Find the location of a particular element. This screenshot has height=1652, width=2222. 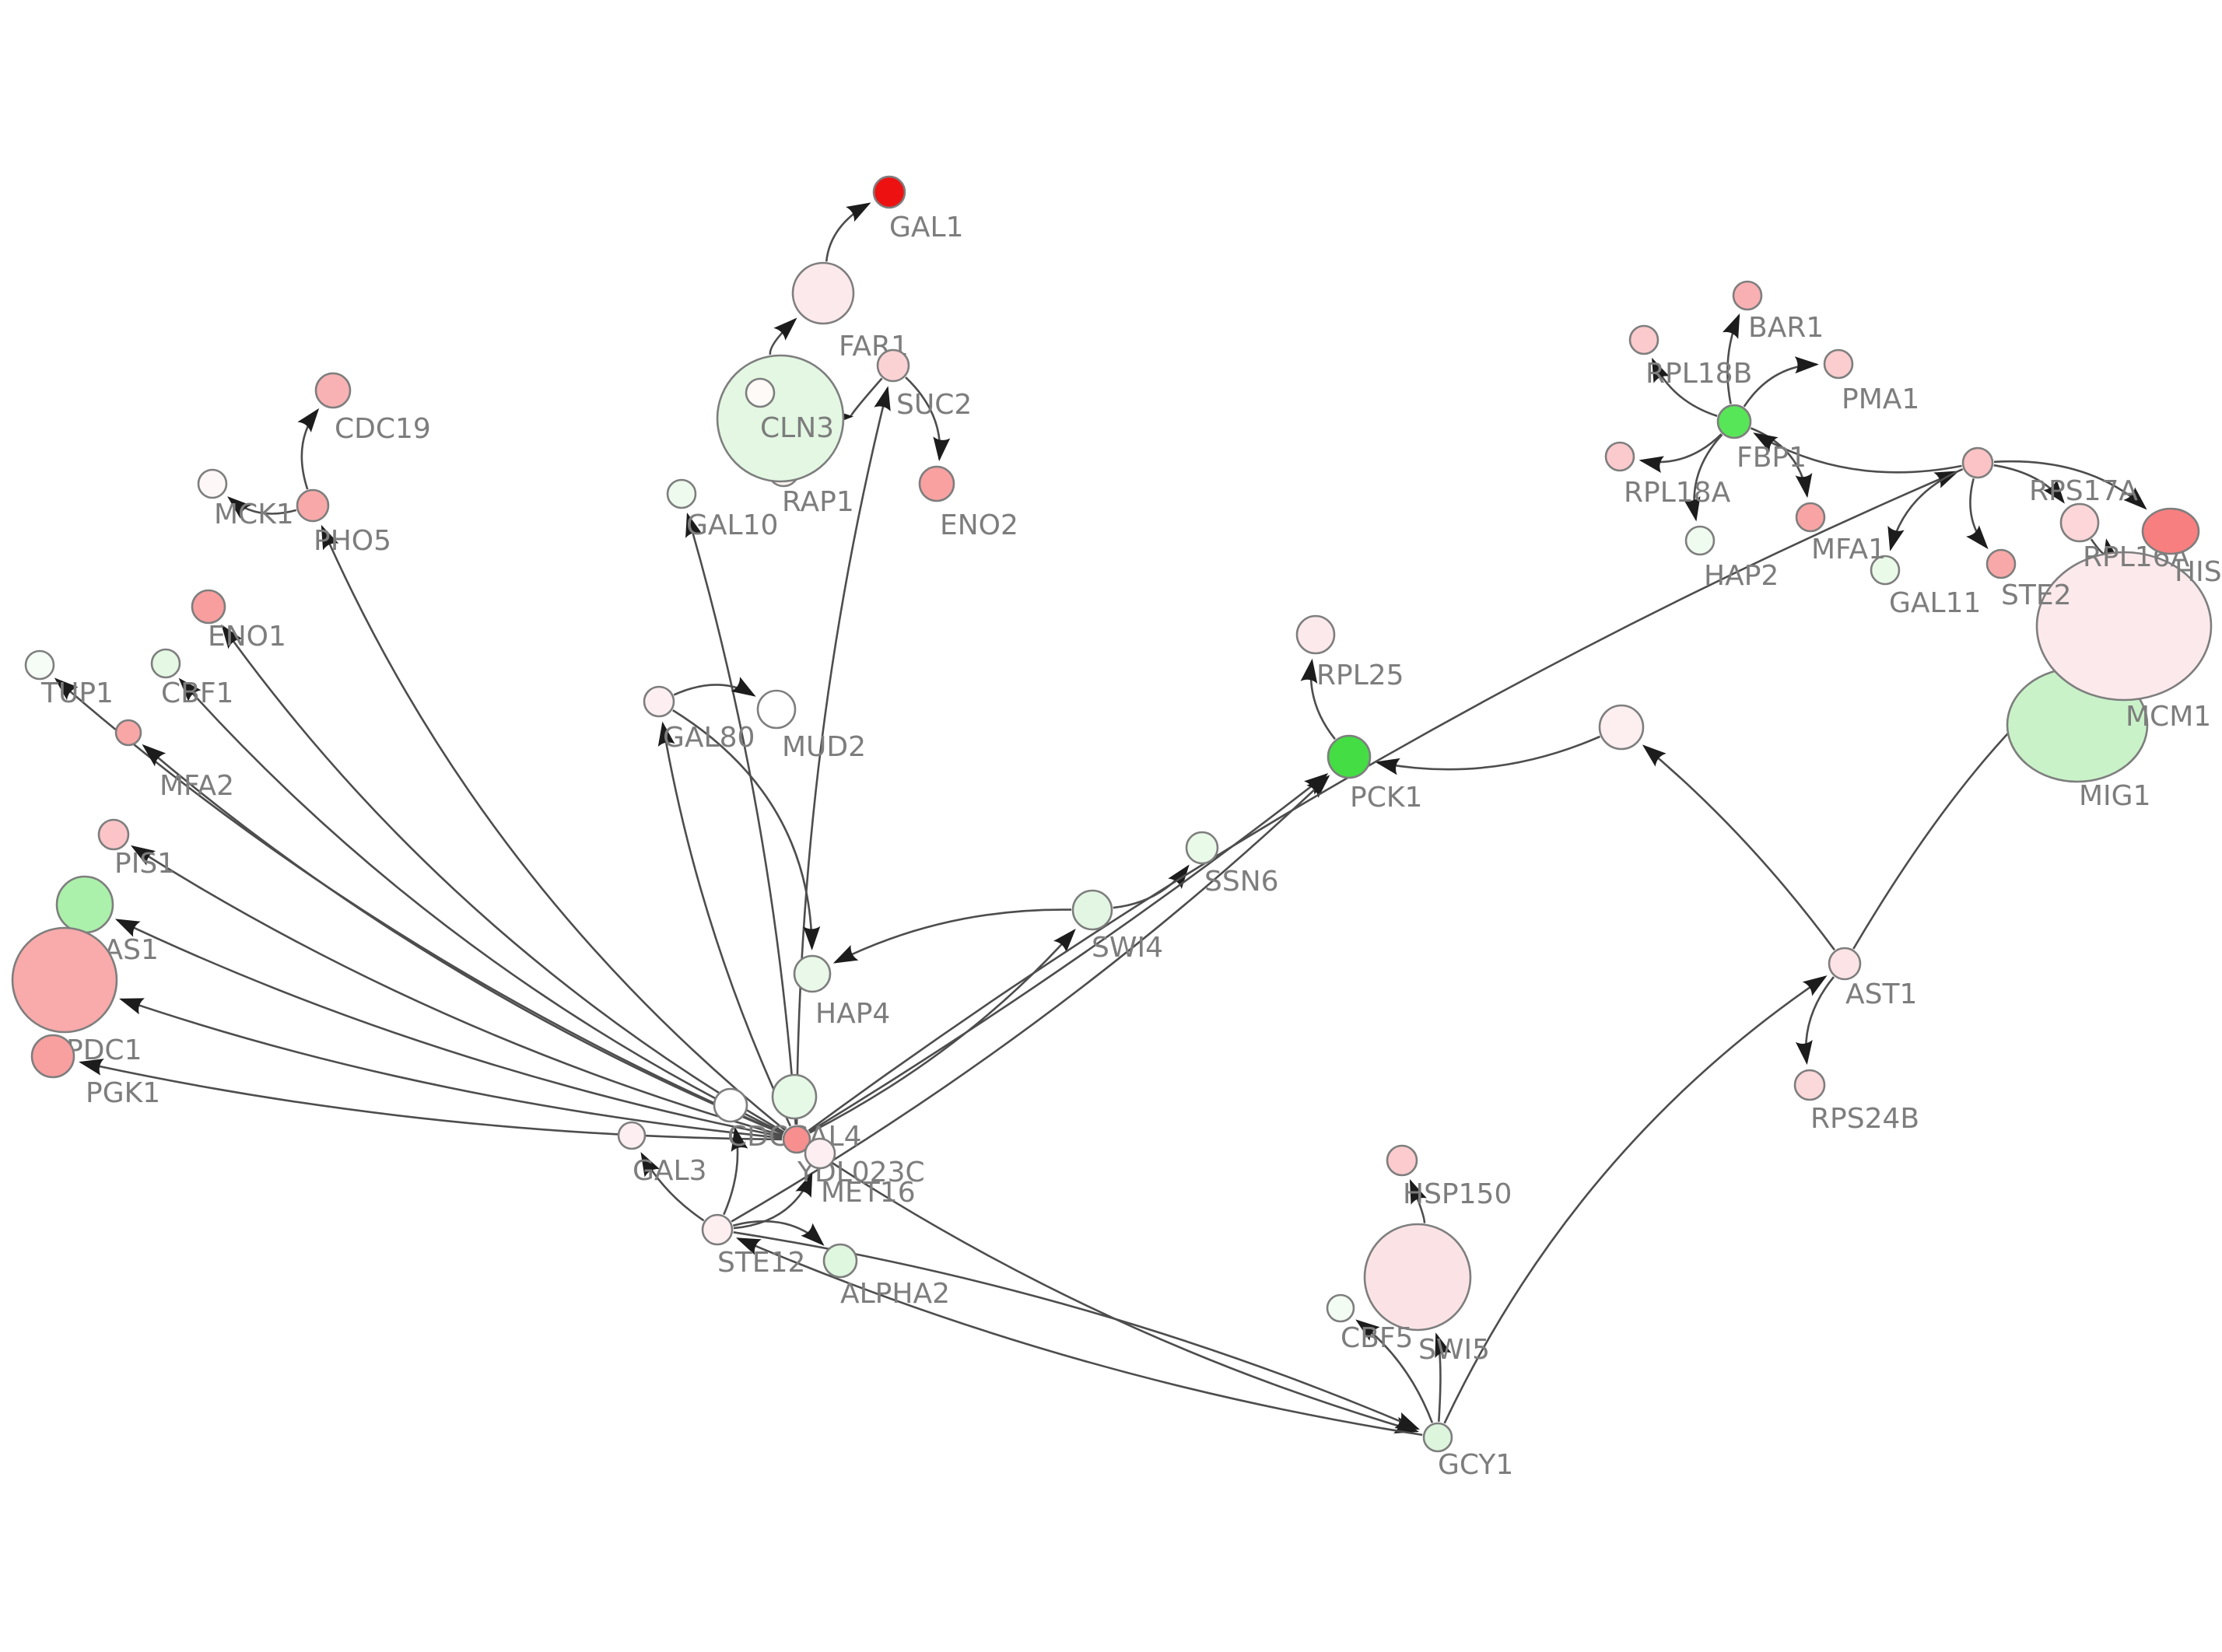

edge-YDL023C-GAL10 is located at coordinates (741, 819).